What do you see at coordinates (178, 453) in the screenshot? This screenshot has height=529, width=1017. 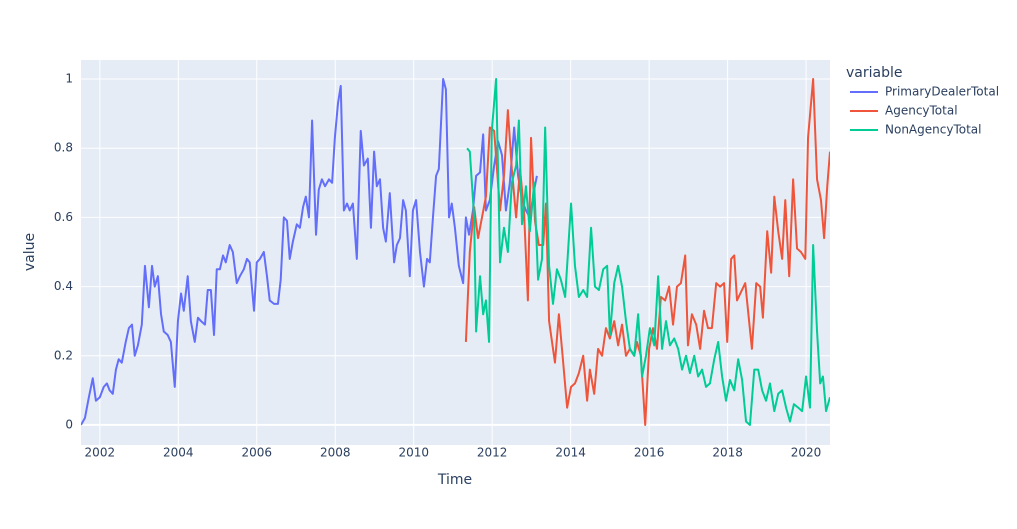 I see `x-tick-label: 2004` at bounding box center [178, 453].